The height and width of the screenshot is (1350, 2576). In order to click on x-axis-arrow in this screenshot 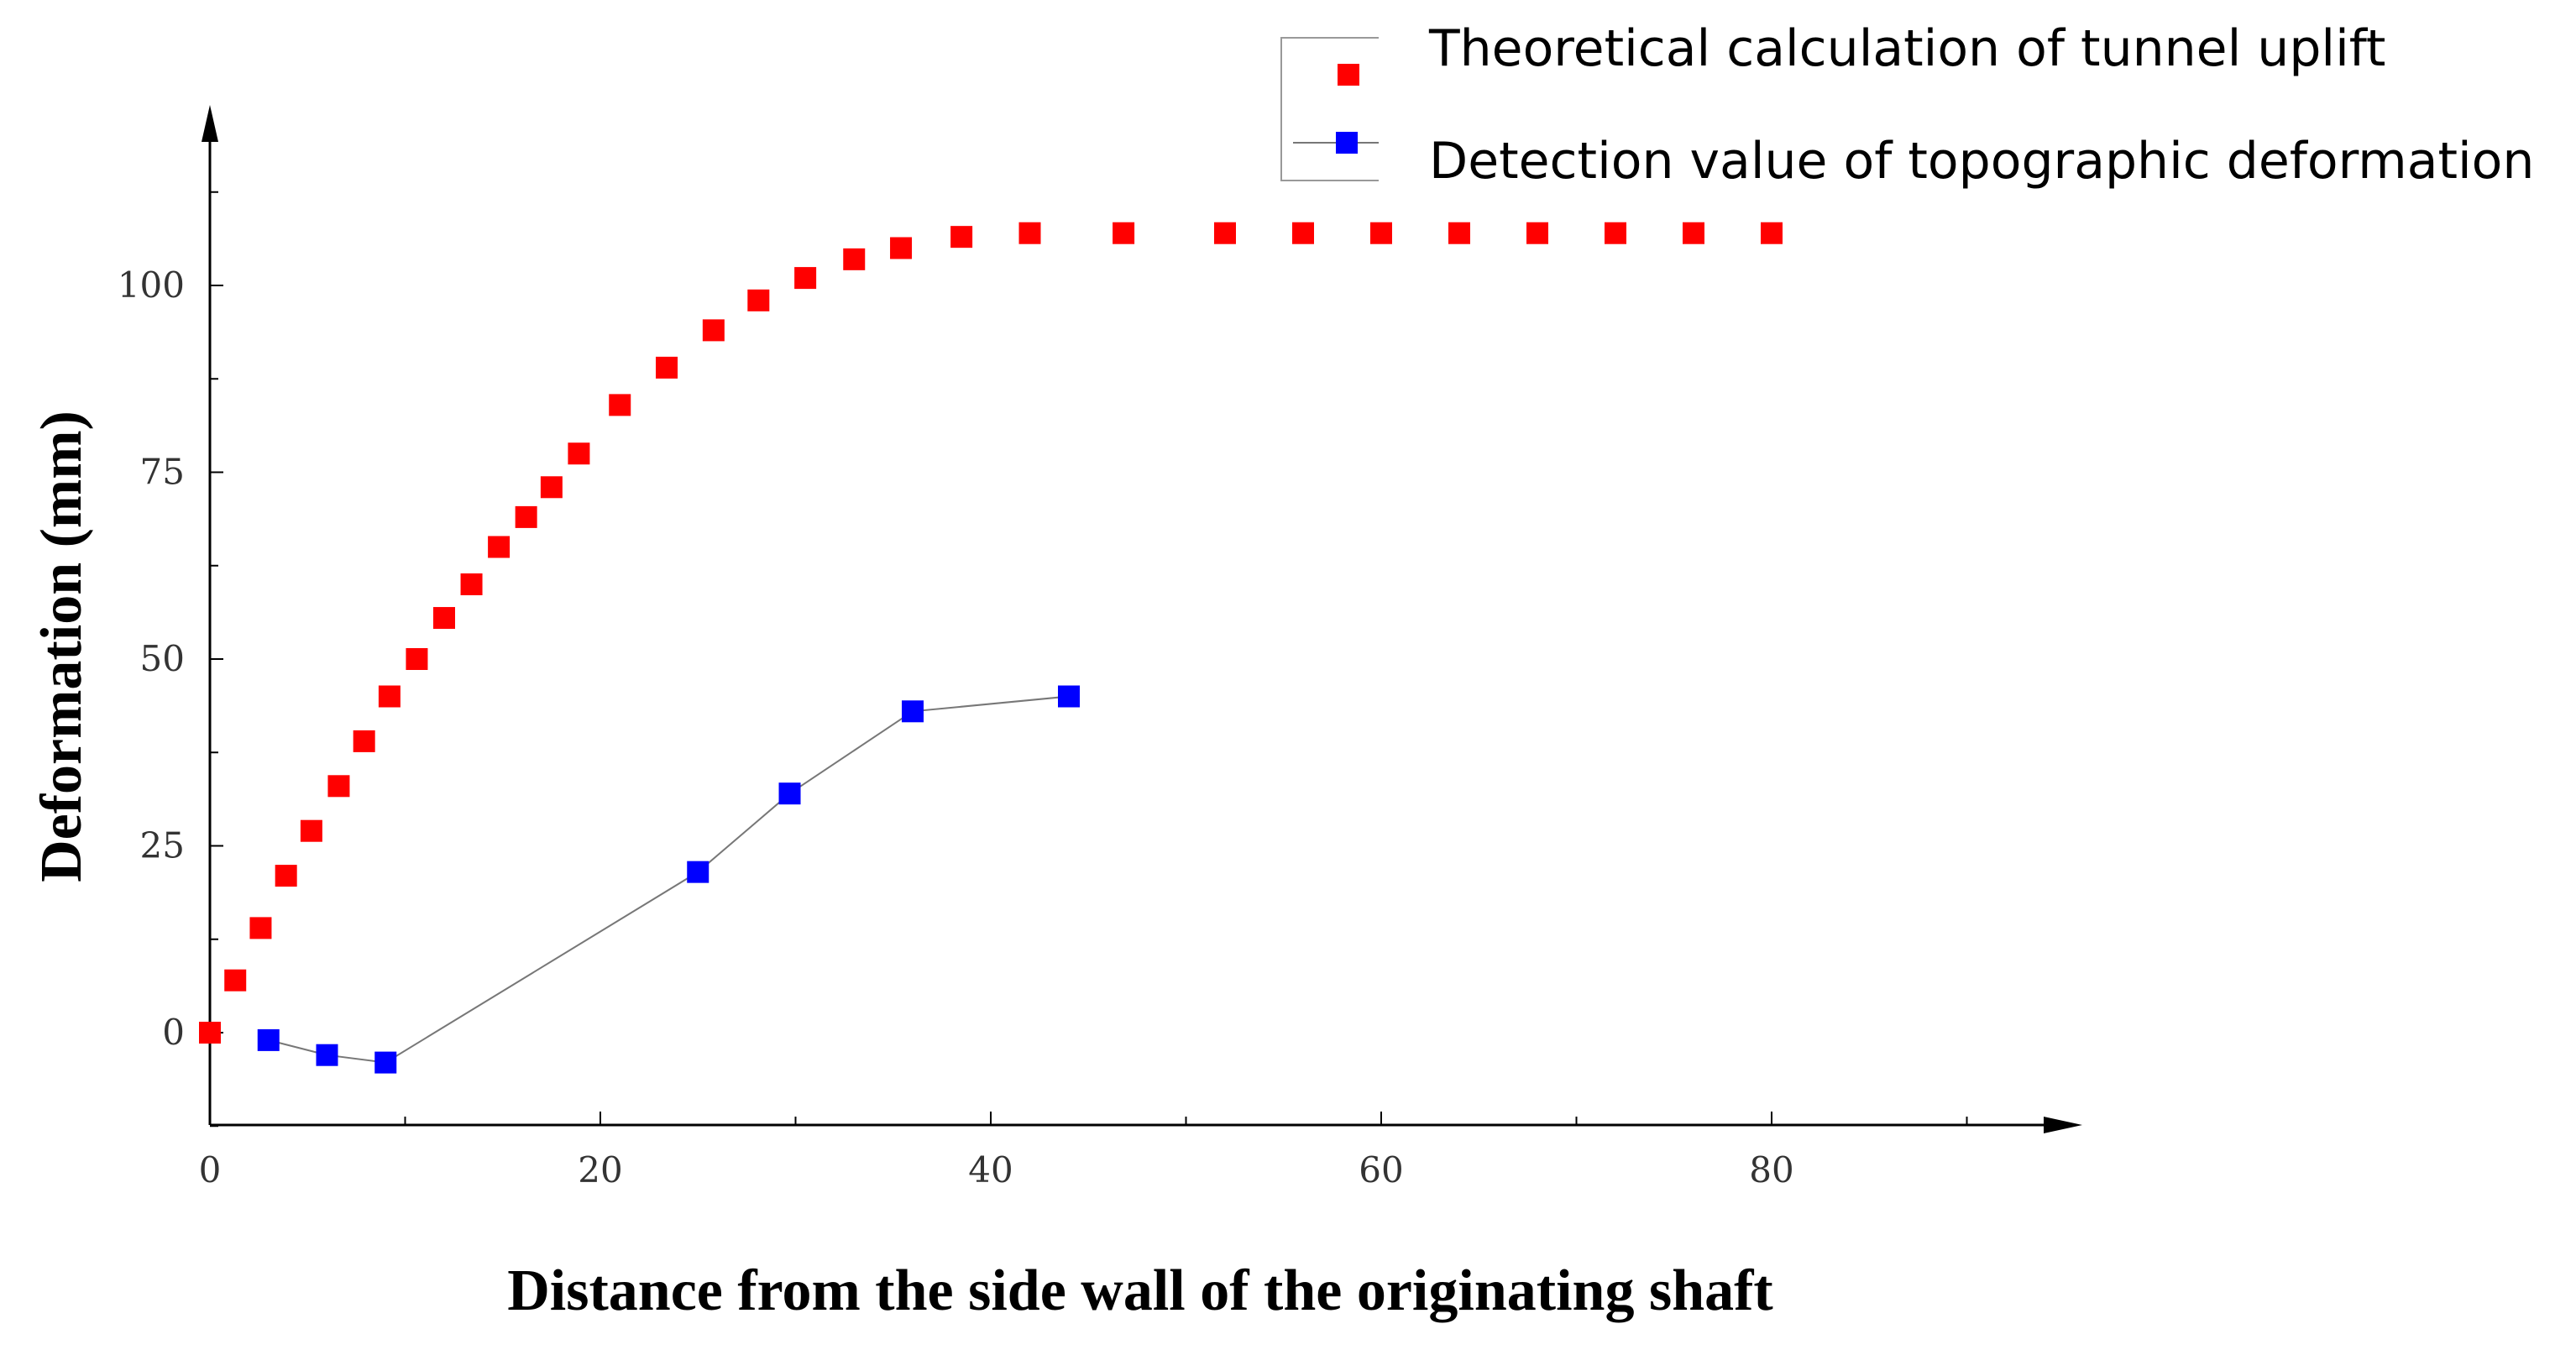, I will do `click(2063, 1125)`.